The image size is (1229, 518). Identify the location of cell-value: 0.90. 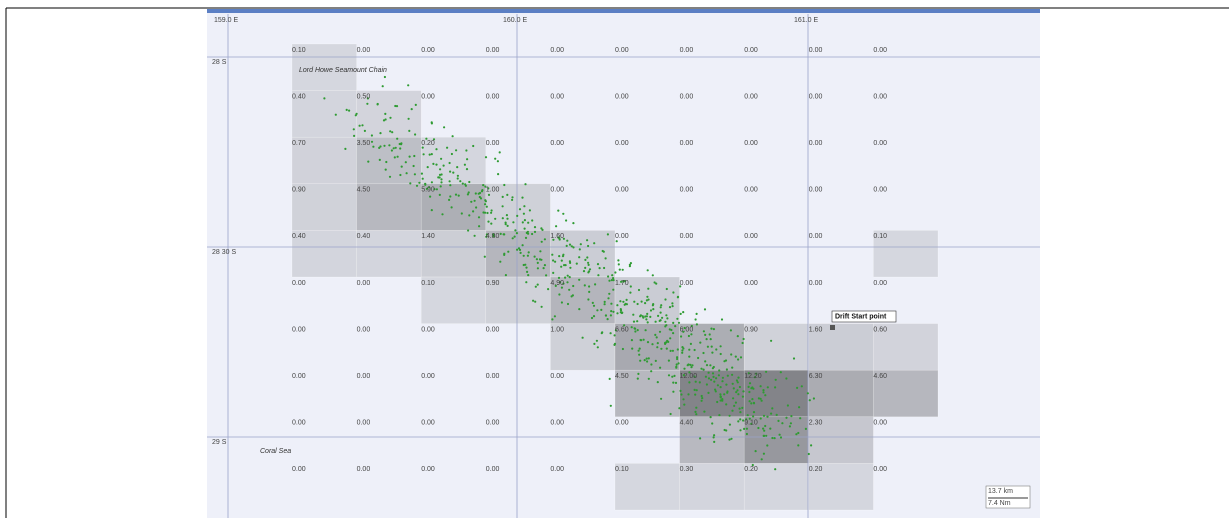
(751, 329).